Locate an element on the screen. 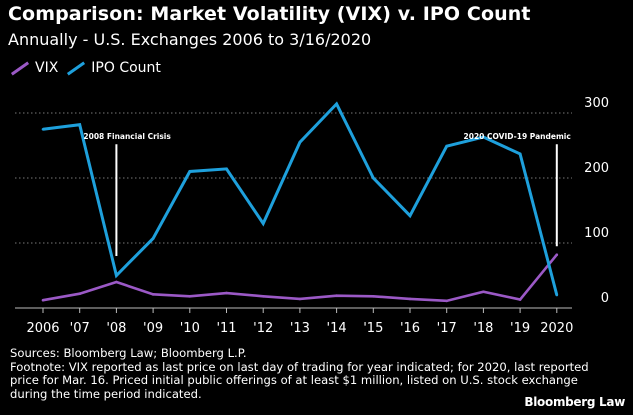 The width and height of the screenshot is (633, 415). y-tick-label: 0 is located at coordinates (605, 298).